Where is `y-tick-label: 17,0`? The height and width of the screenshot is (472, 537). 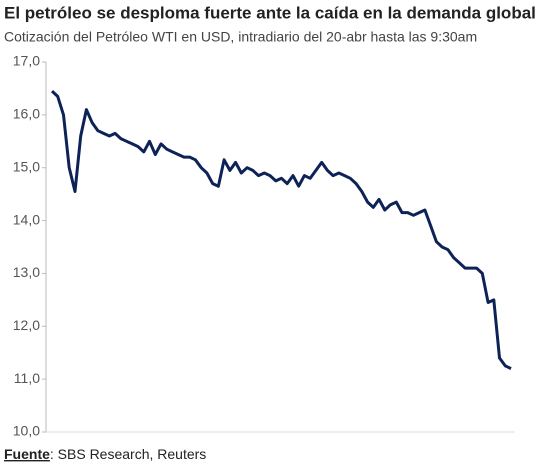 y-tick-label: 17,0 is located at coordinates (26, 61).